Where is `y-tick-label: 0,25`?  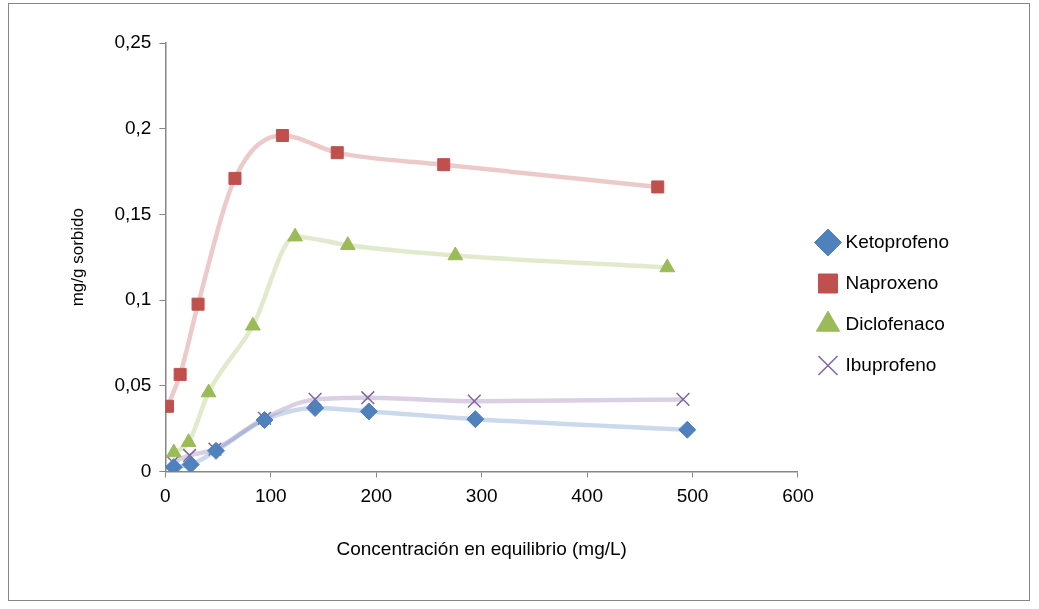 y-tick-label: 0,25 is located at coordinates (133, 42).